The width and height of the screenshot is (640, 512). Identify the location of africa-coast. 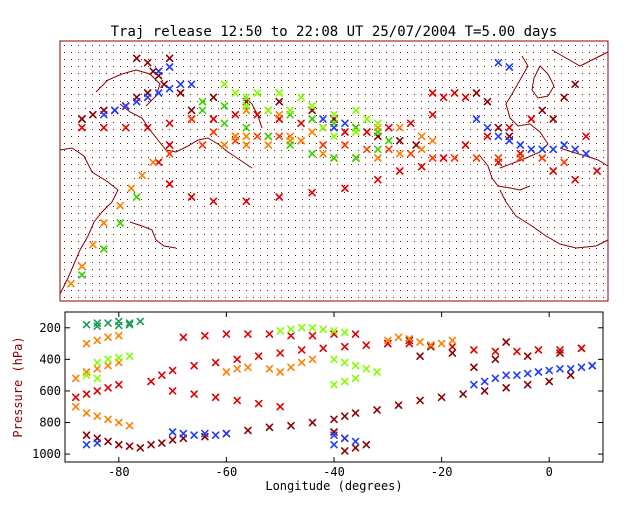
(554, 219).